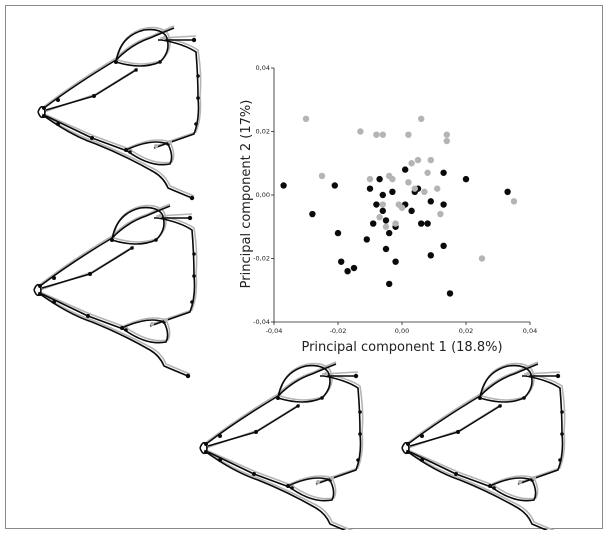 The width and height of the screenshot is (610, 536). Describe the element at coordinates (530, 331) in the screenshot. I see `x-tick-label: 0,04` at that location.